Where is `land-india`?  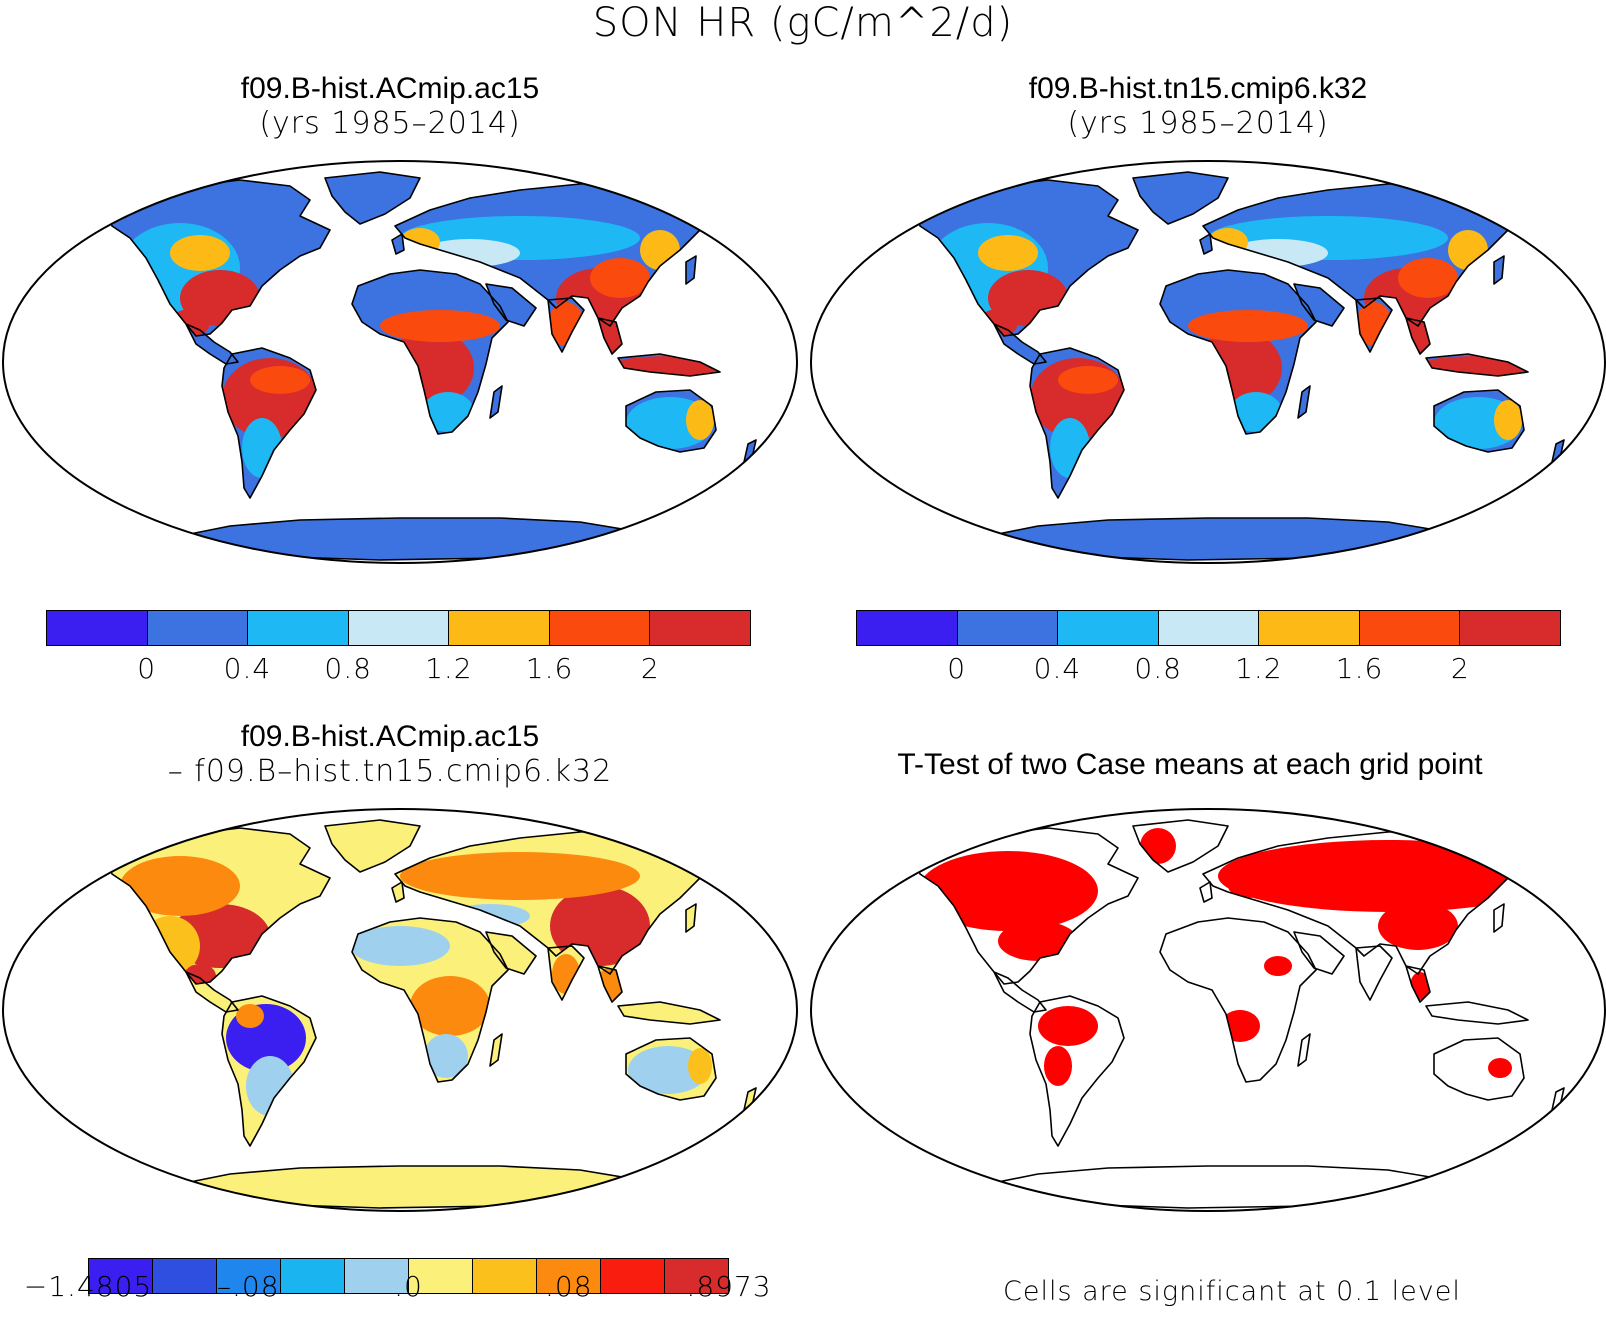
land-india is located at coordinates (1374, 973).